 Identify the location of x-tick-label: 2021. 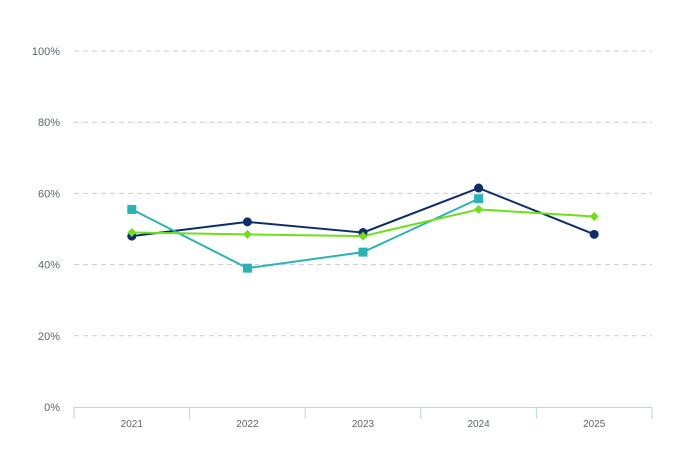
(132, 424).